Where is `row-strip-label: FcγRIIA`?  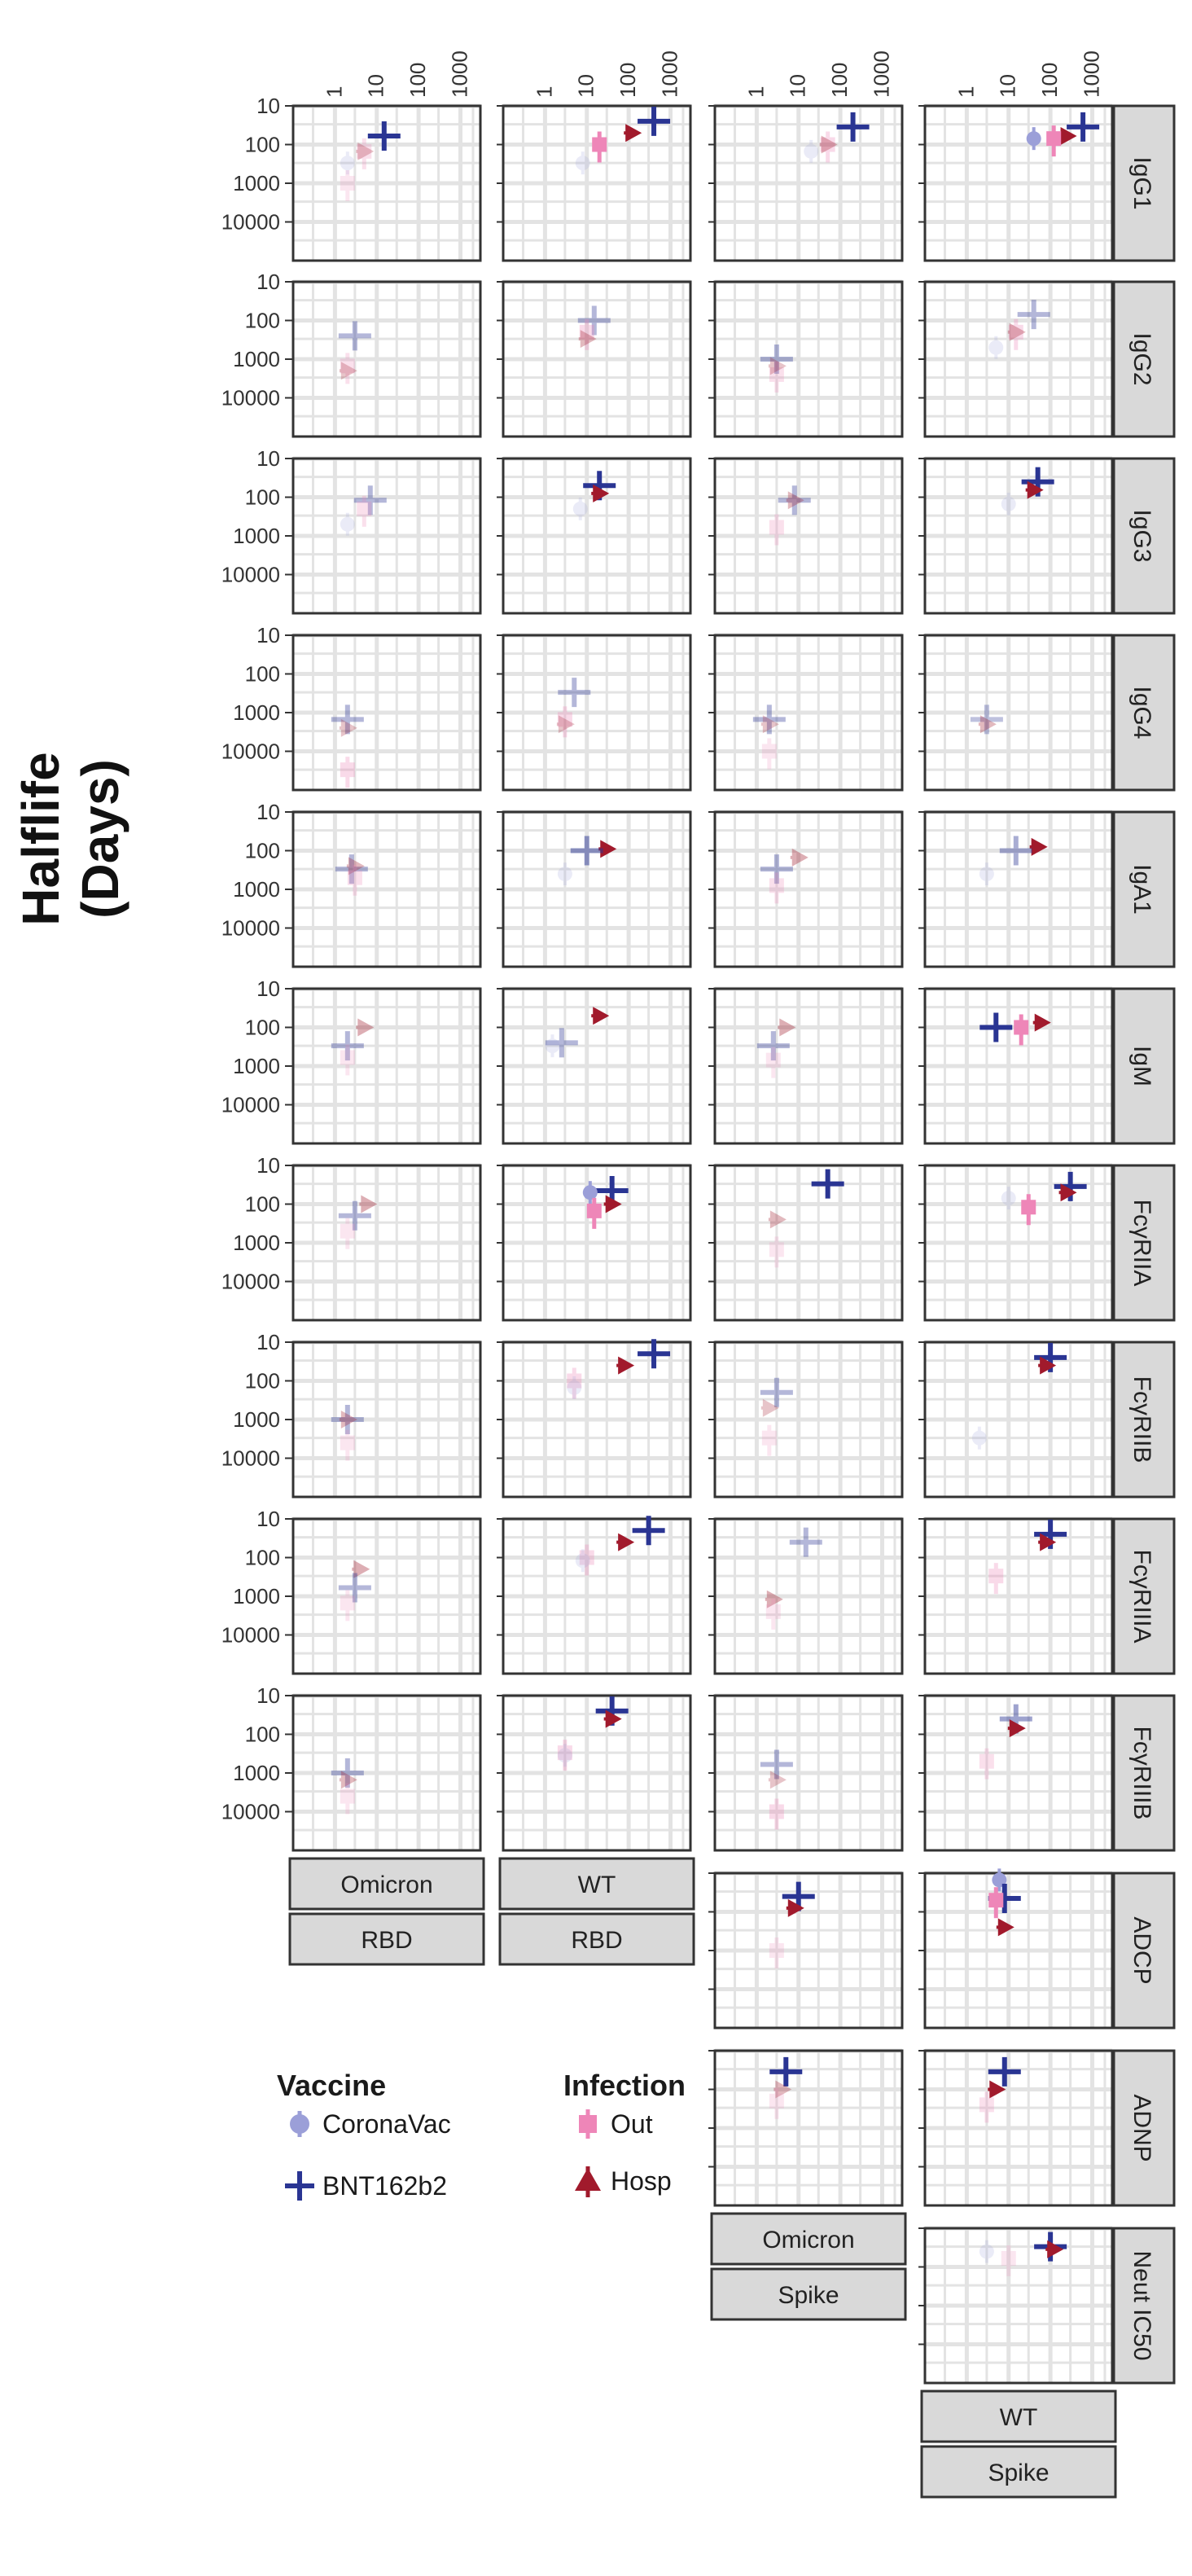 row-strip-label: FcγRIIA is located at coordinates (1141, 1243).